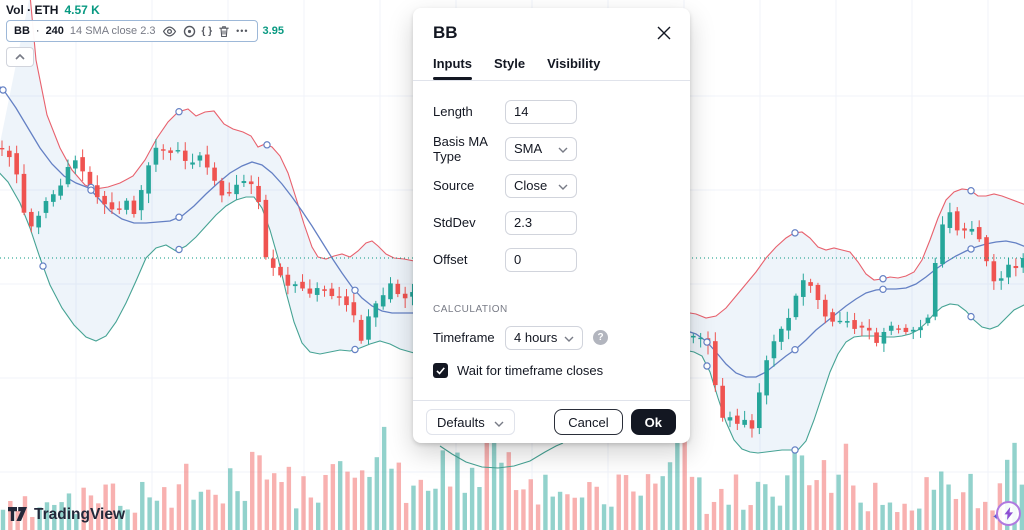 Image resolution: width=1024 pixels, height=530 pixels. Describe the element at coordinates (454, 185) in the screenshot. I see `source-label: Source` at that location.